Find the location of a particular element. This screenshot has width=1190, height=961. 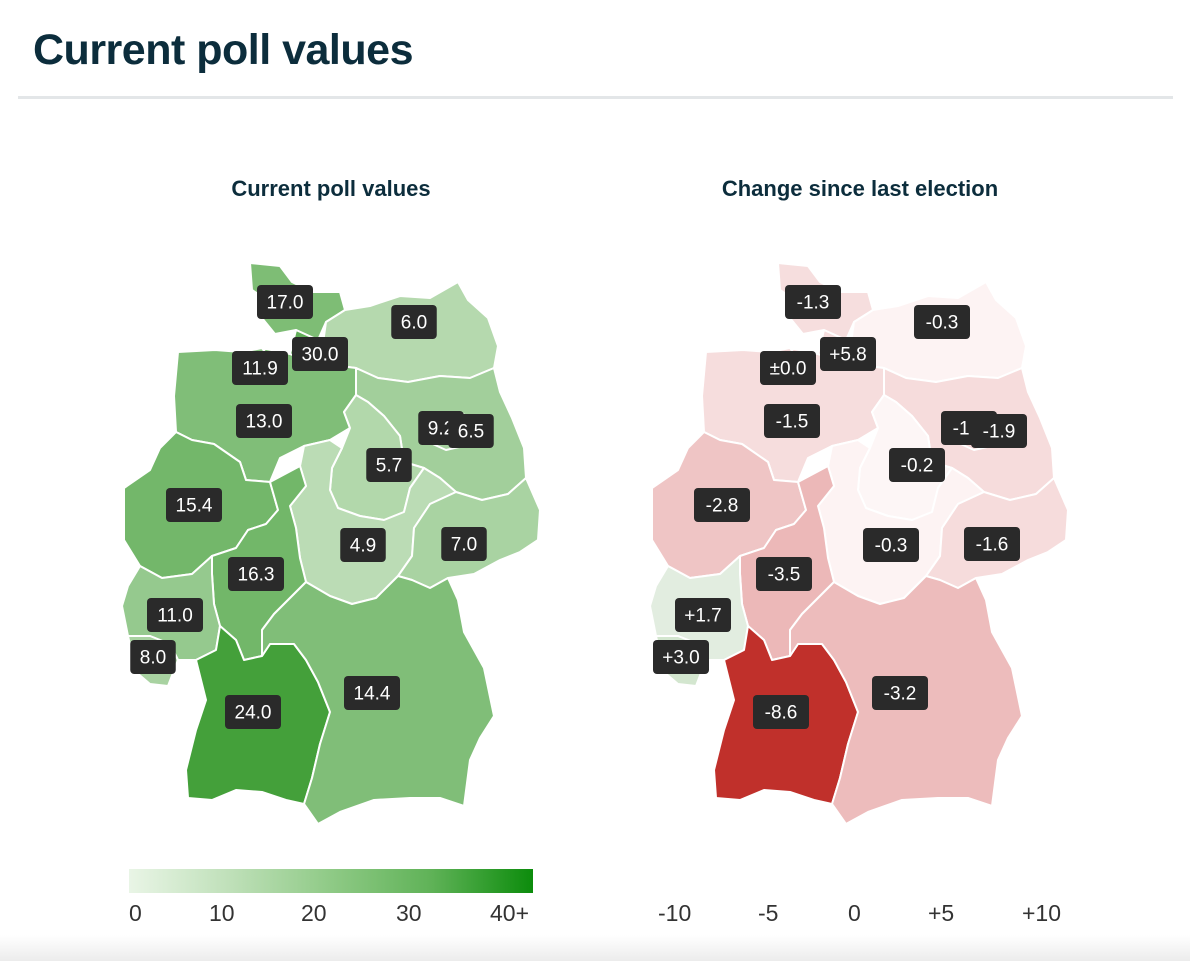

state-value-label-th: -0.3 is located at coordinates (891, 545).